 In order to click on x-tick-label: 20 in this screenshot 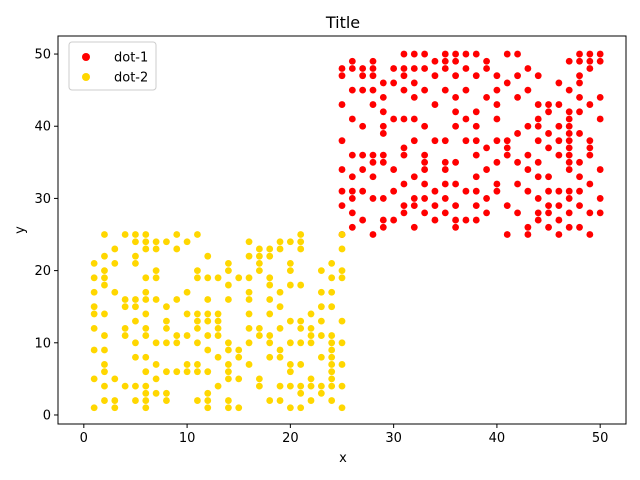, I will do `click(290, 438)`.